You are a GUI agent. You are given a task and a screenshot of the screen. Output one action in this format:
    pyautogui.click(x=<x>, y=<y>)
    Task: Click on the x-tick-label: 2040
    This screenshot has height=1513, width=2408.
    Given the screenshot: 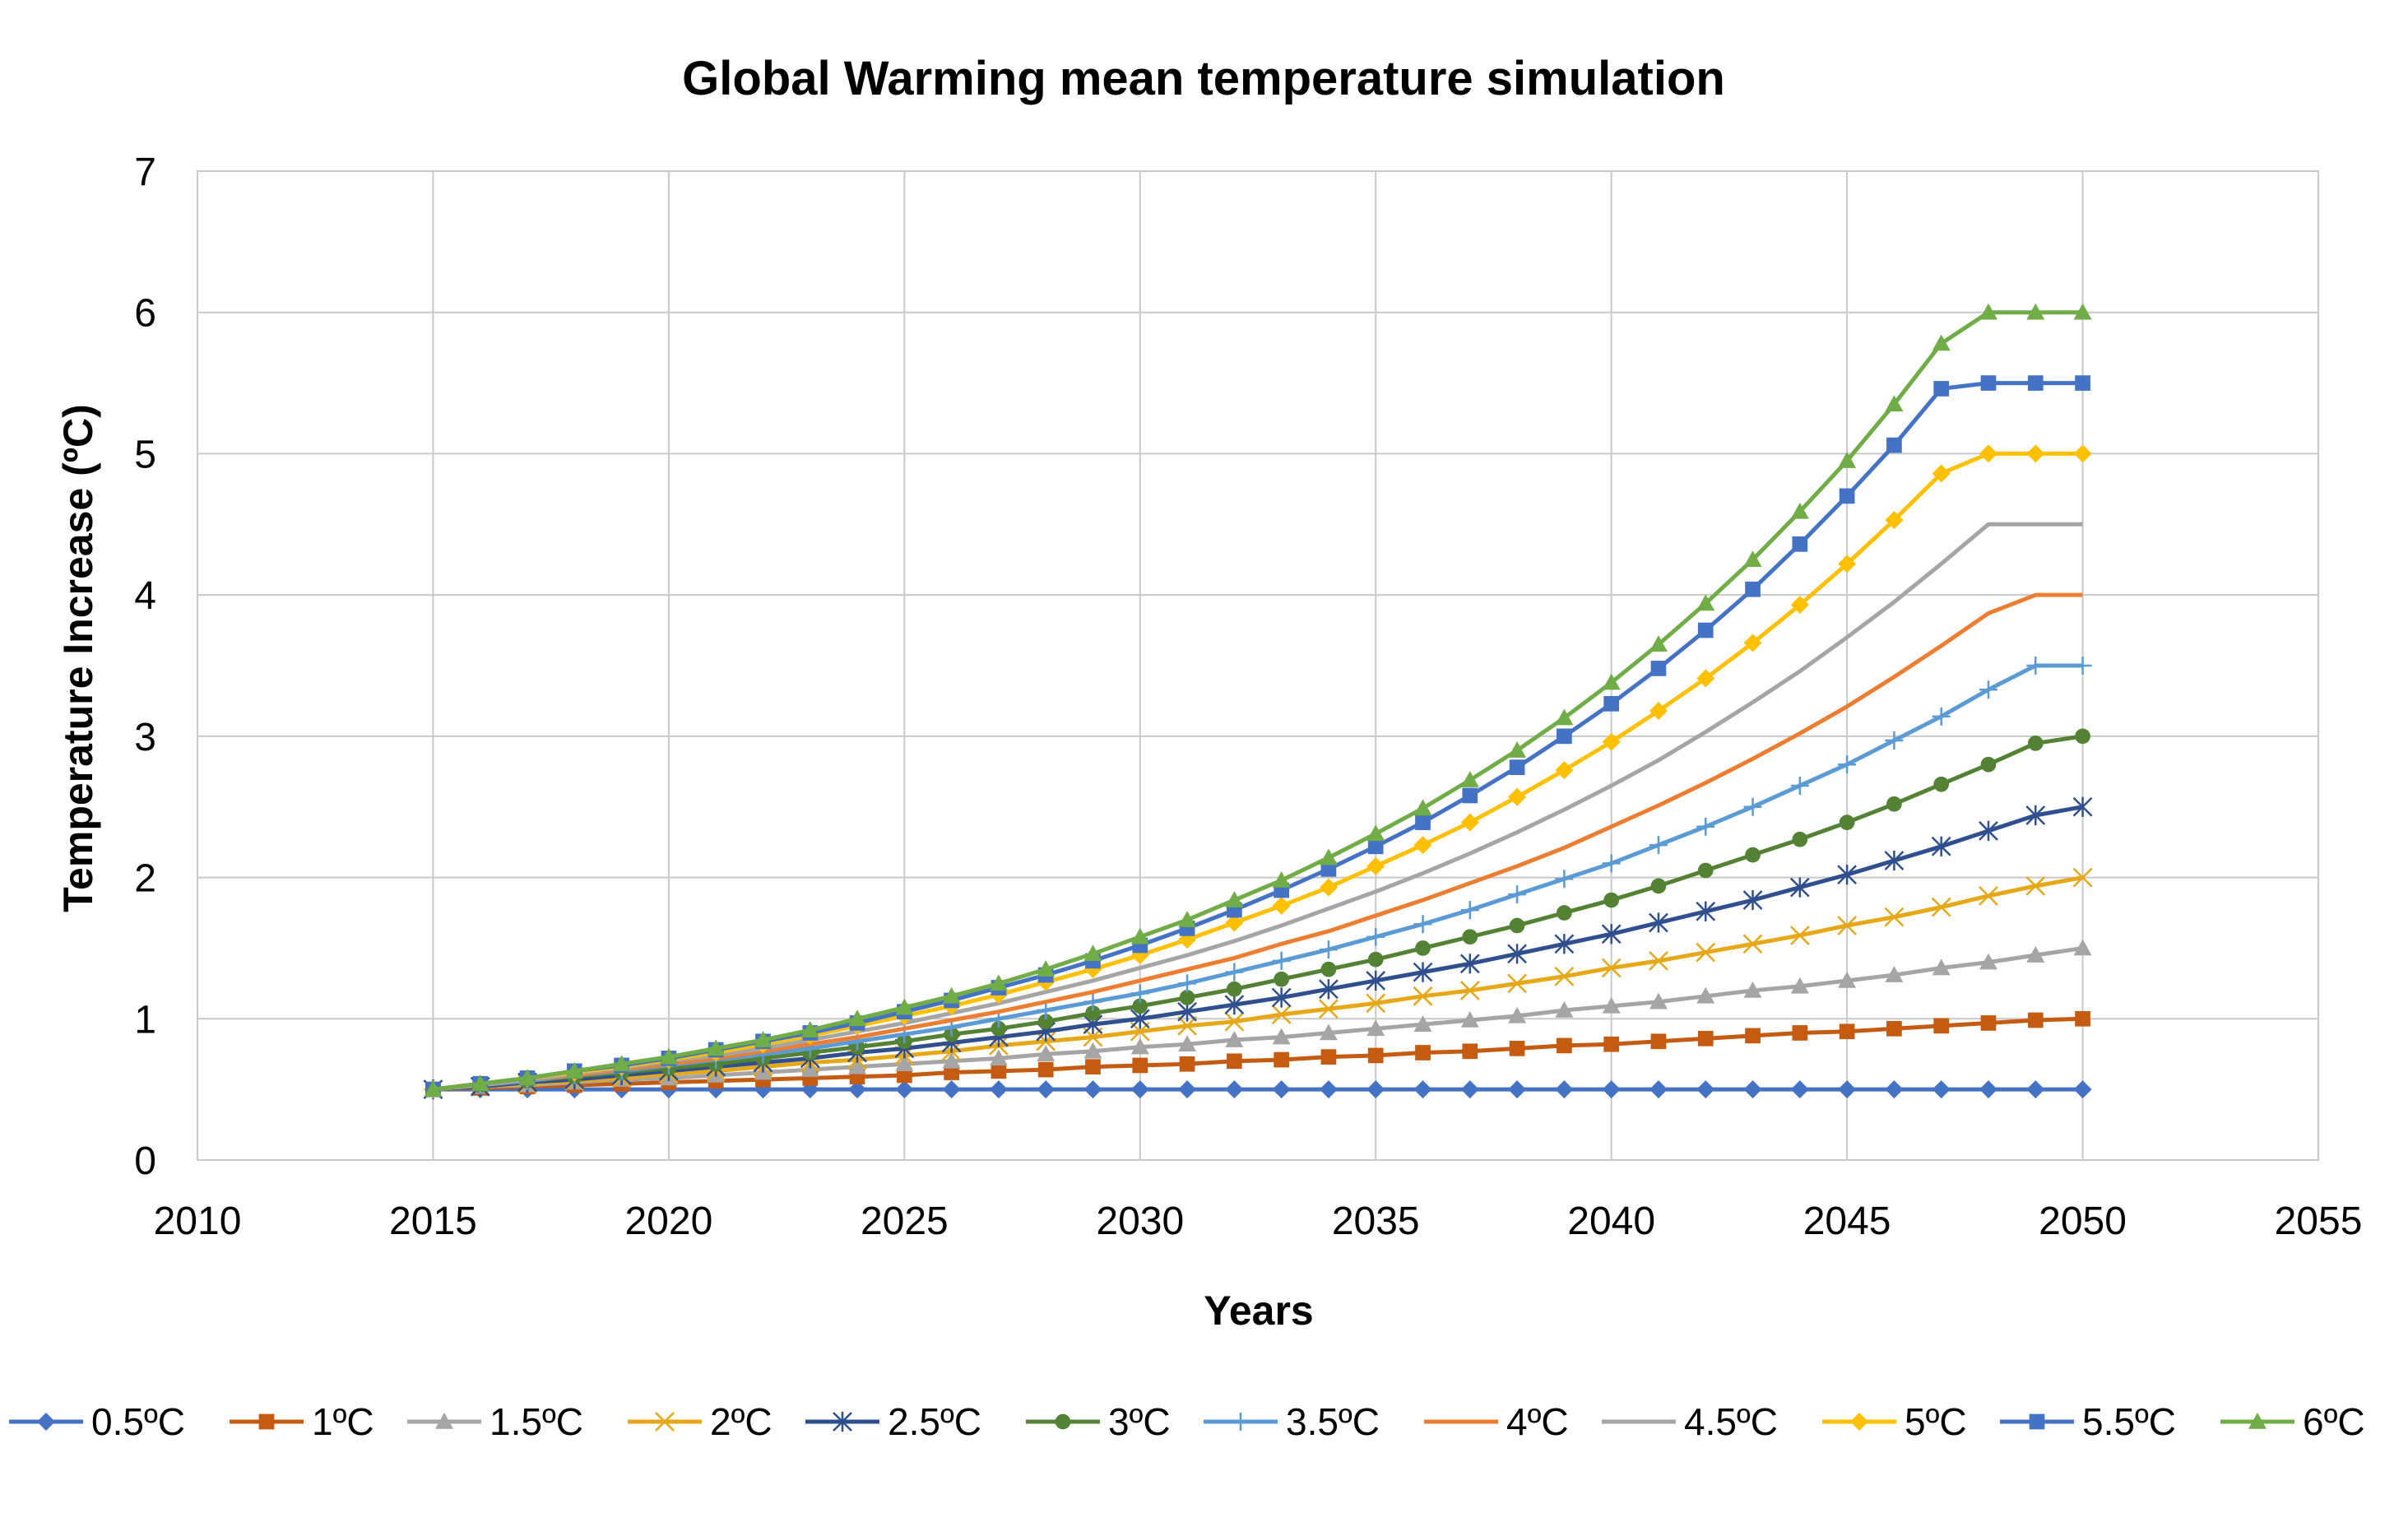 What is the action you would take?
    pyautogui.click(x=1611, y=1221)
    